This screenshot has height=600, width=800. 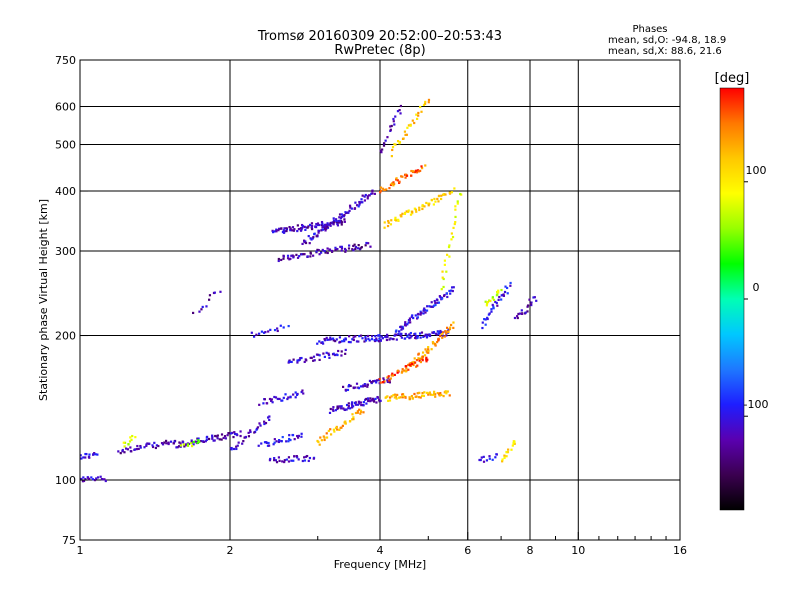 I want to click on chart-subtitle: RwPretec (8p), so click(x=379, y=50).